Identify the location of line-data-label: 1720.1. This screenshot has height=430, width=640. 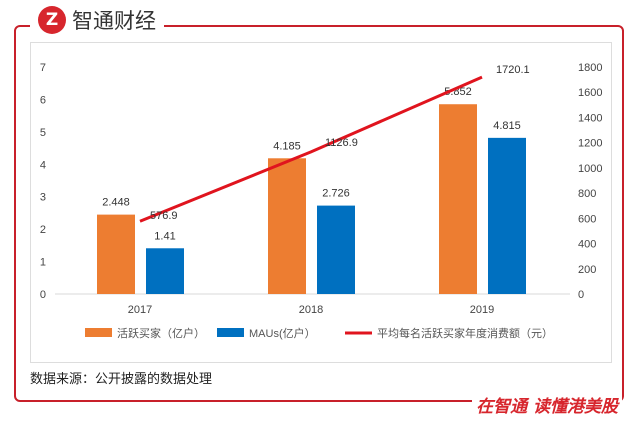
(513, 70).